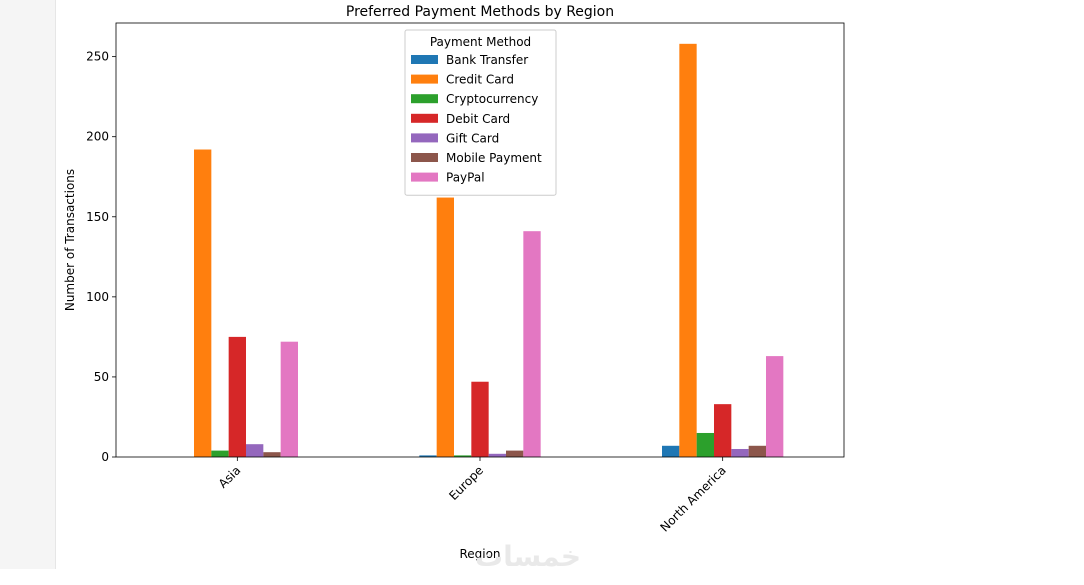 The width and height of the screenshot is (1084, 585). I want to click on legend-title: Payment Method, so click(480, 42).